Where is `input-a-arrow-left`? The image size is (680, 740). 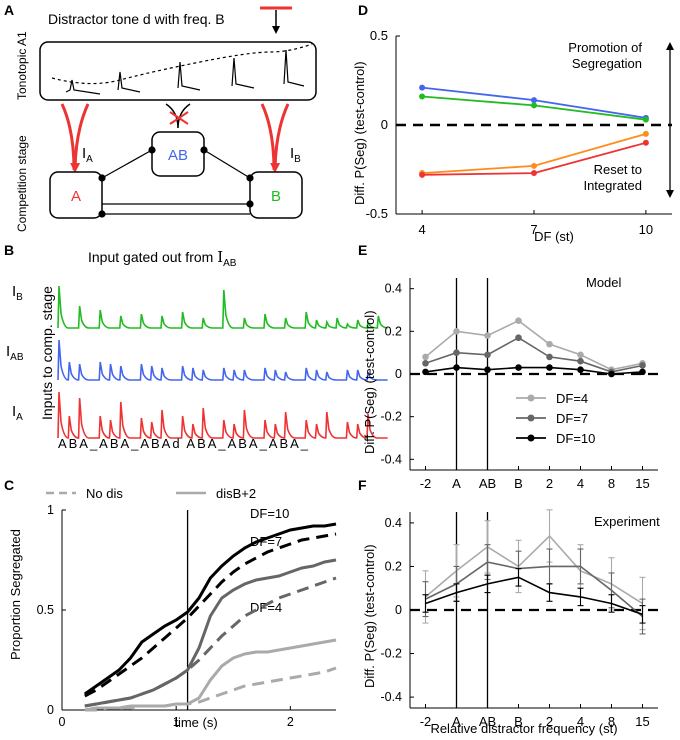
input-a-arrow-left is located at coordinates (68, 137).